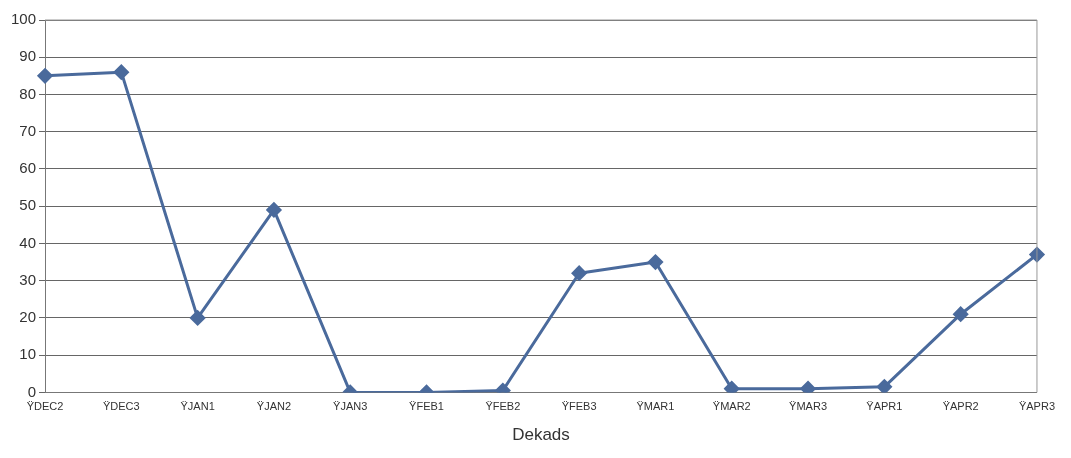  What do you see at coordinates (541, 435) in the screenshot?
I see `x-axis-title: Dekads` at bounding box center [541, 435].